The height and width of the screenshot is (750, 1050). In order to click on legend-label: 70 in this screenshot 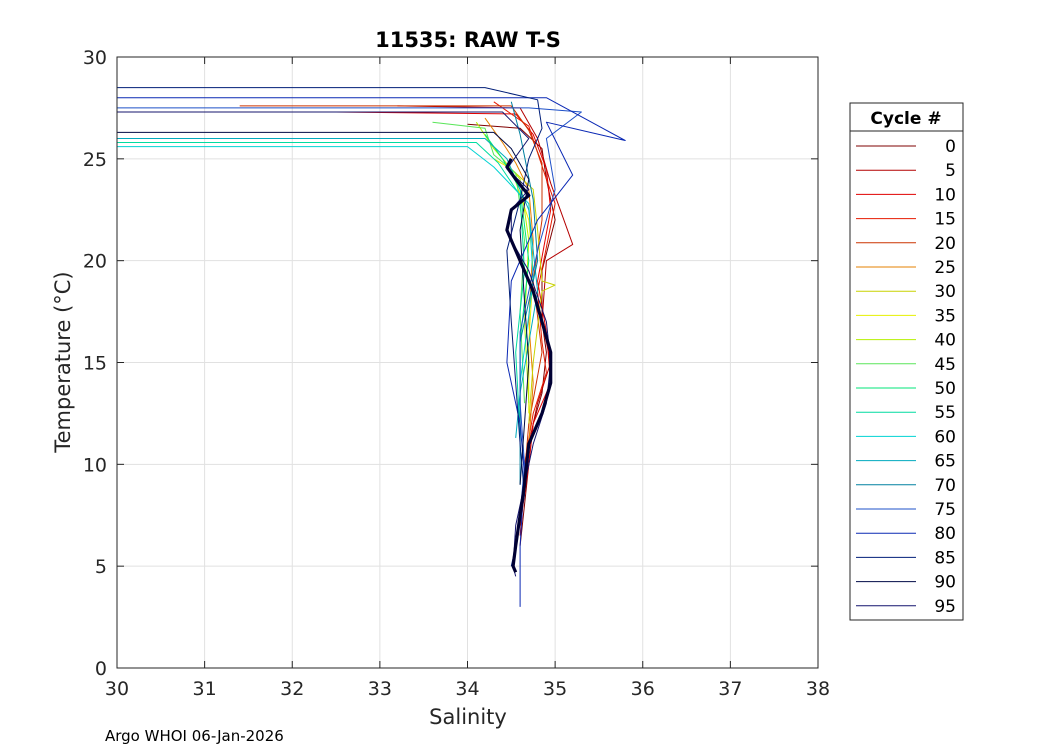, I will do `click(945, 486)`.